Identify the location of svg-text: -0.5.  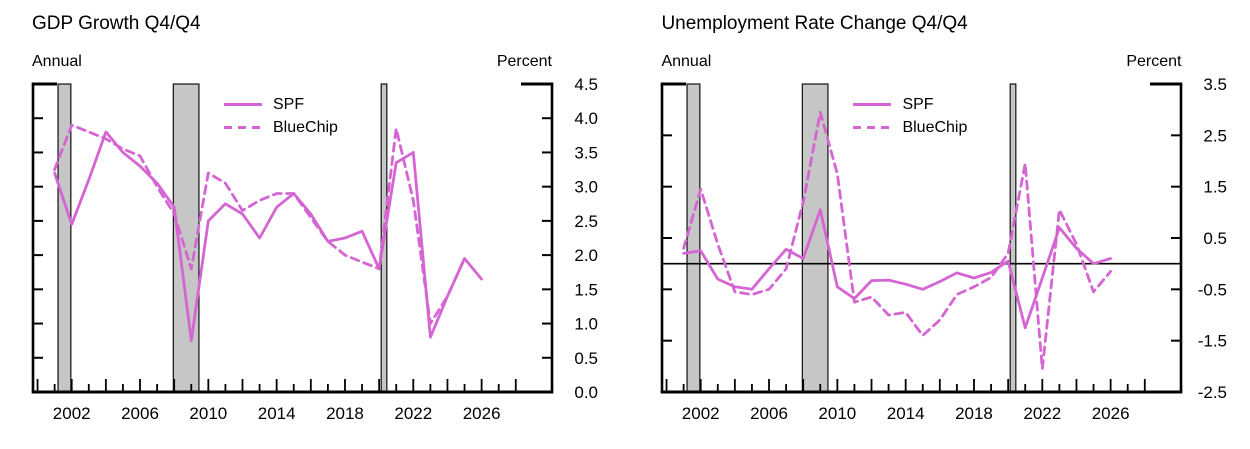
(1212, 289).